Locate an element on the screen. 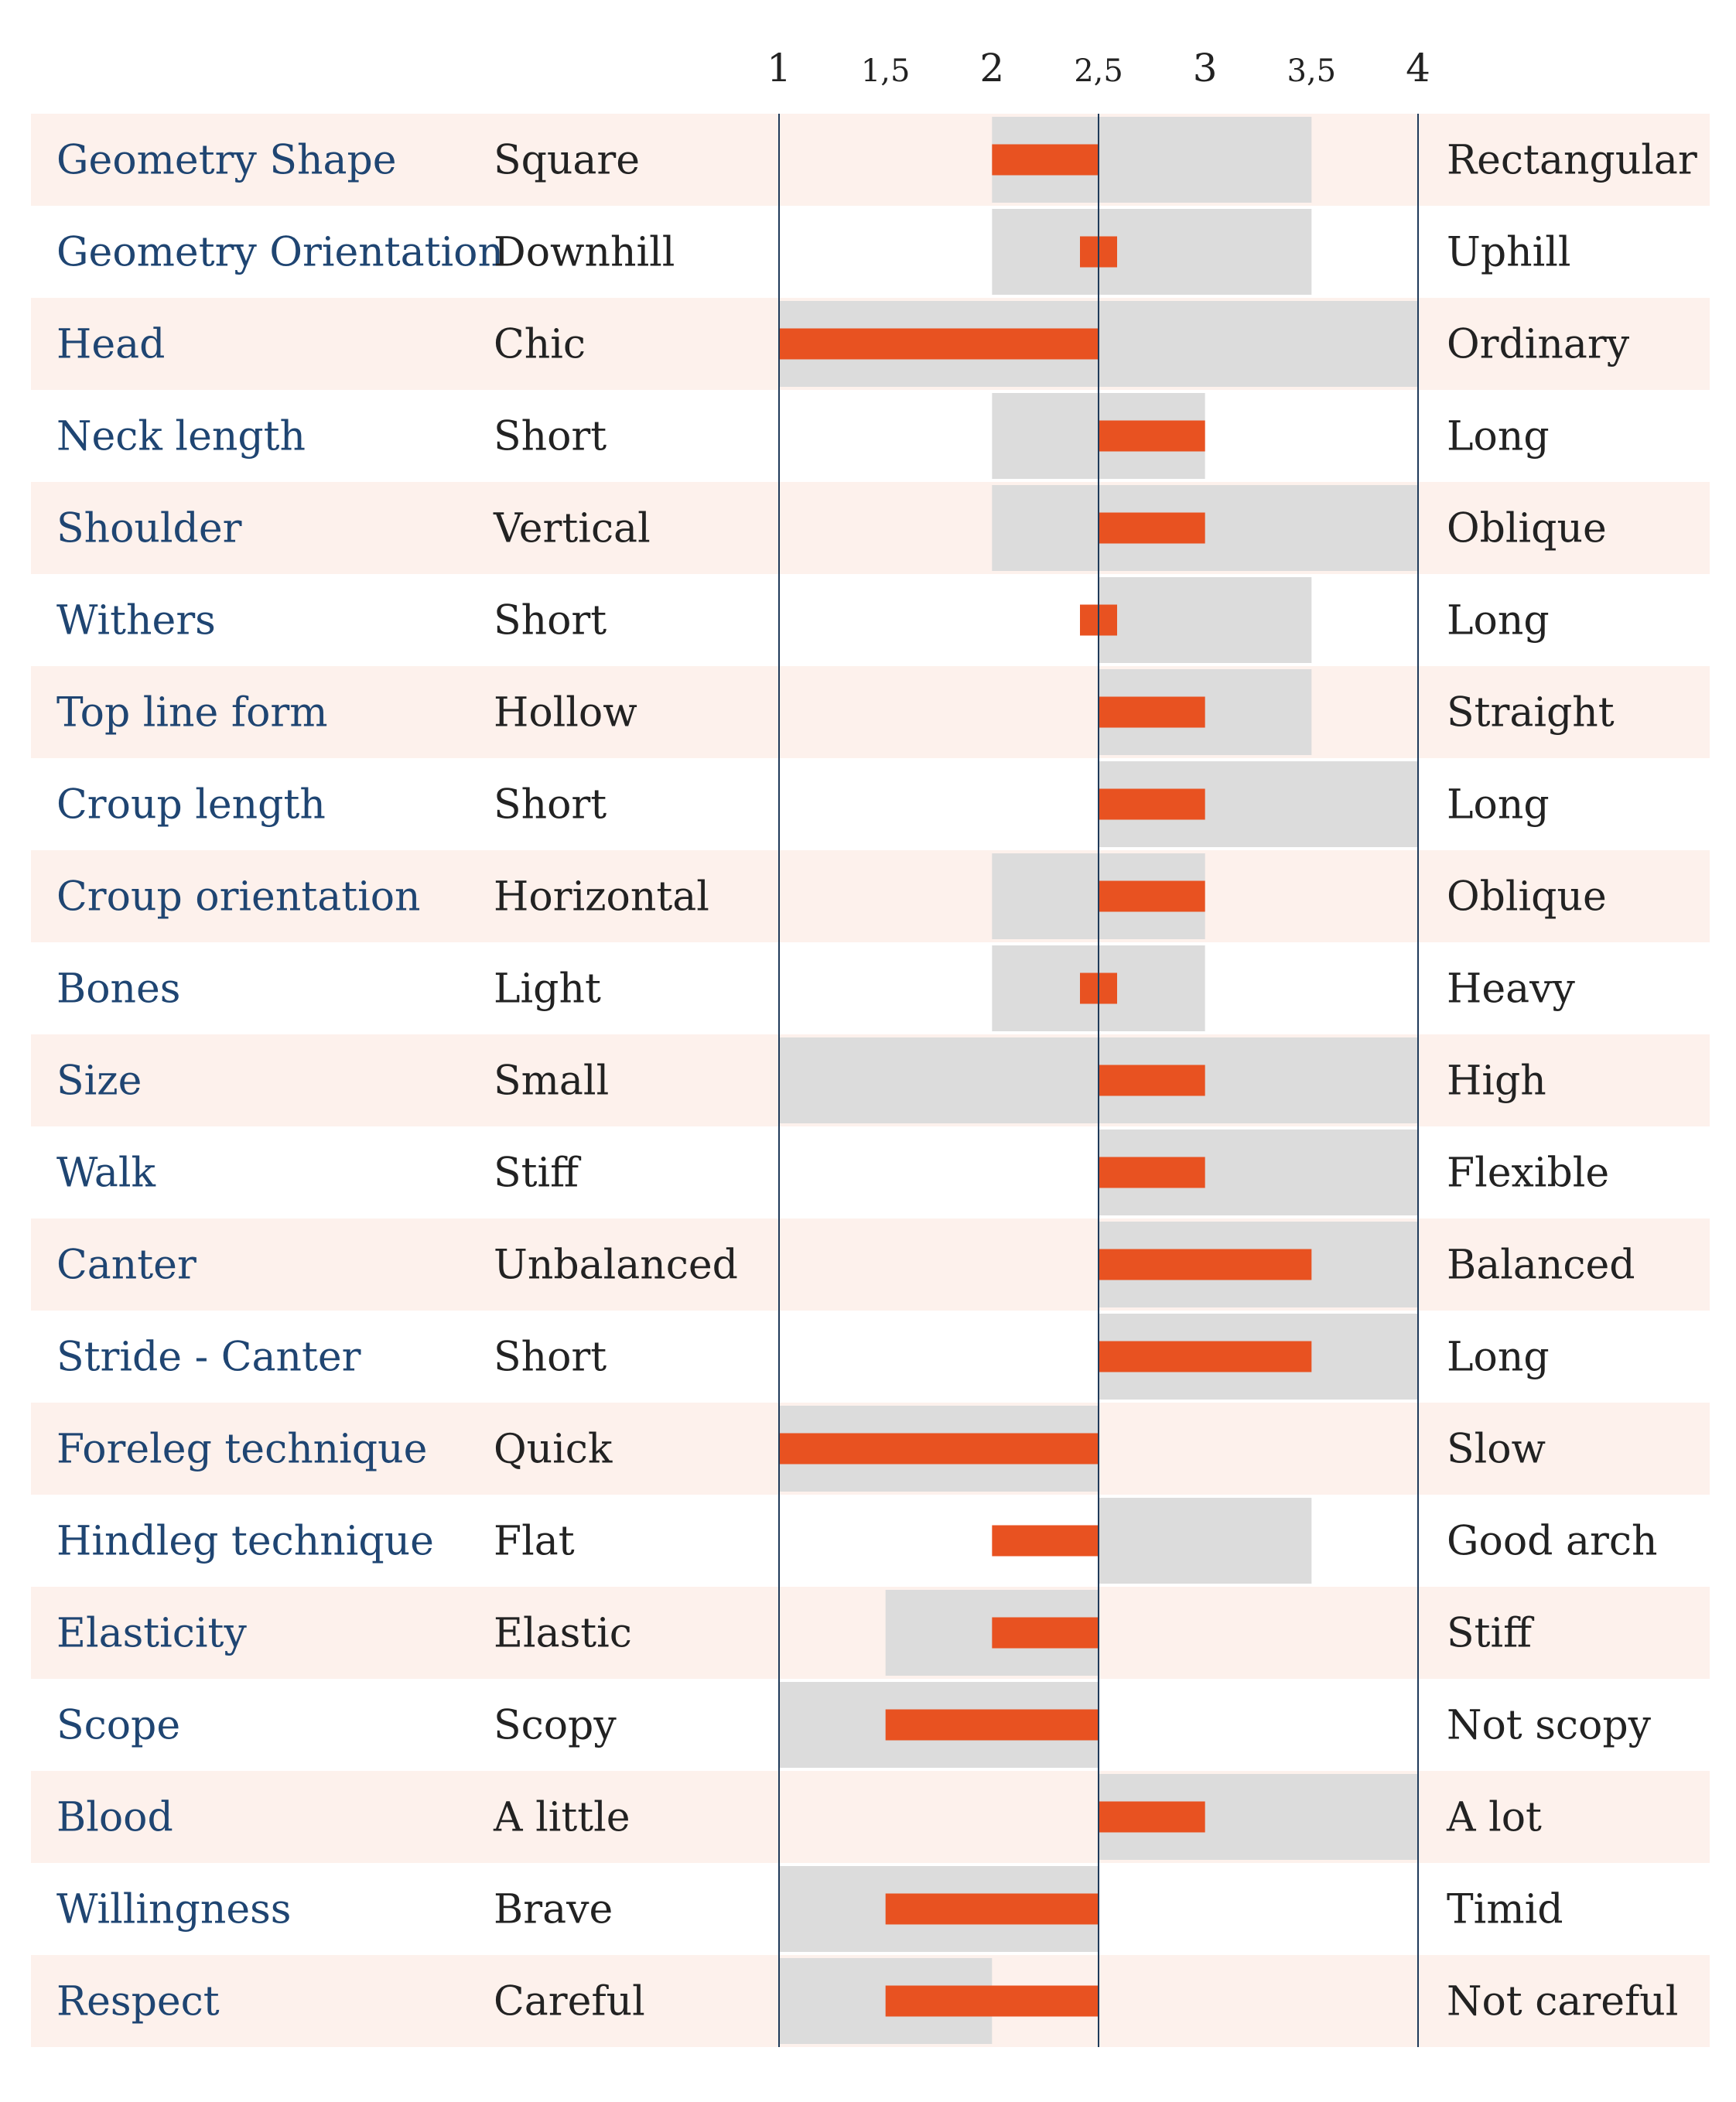 The height and width of the screenshot is (2102, 1736). high-end-label: Good arch is located at coordinates (1552, 1542).